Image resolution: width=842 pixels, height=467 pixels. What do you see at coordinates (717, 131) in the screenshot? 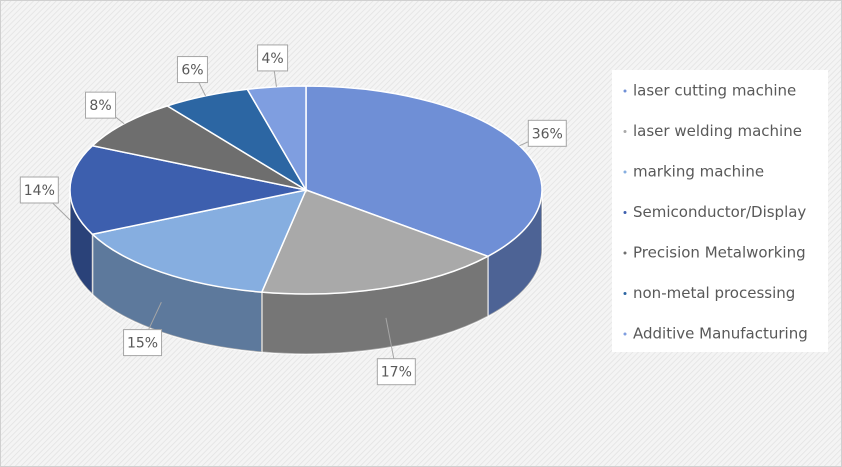
I see `legend-label: laser welding machine` at bounding box center [717, 131].